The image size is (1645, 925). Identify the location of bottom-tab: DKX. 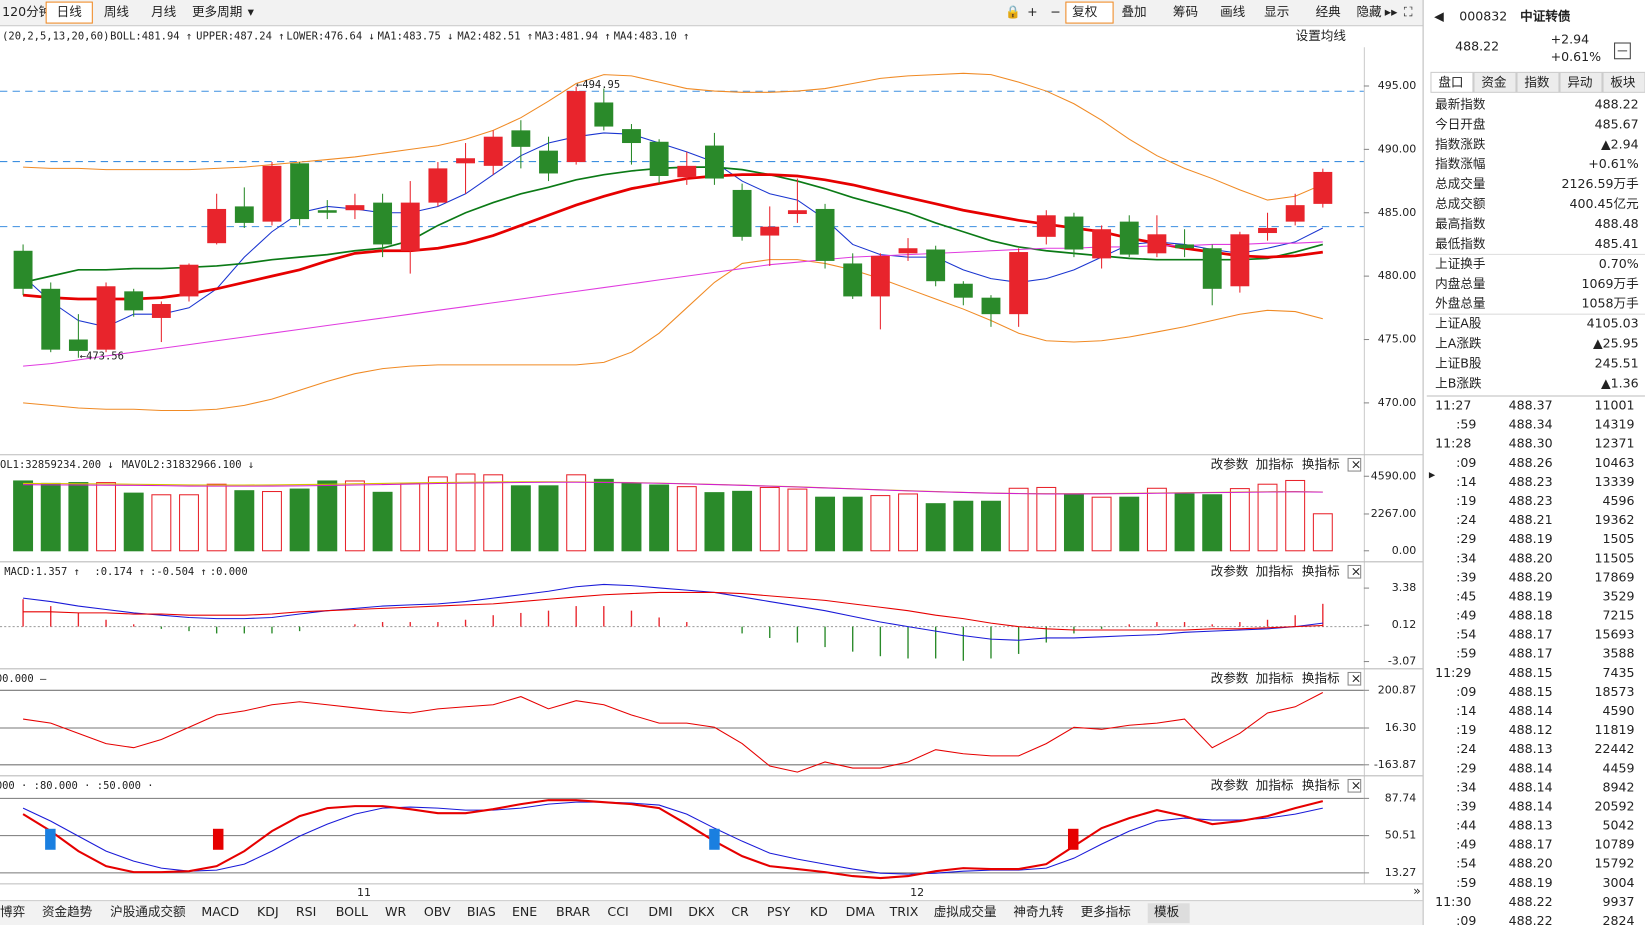
(701, 911).